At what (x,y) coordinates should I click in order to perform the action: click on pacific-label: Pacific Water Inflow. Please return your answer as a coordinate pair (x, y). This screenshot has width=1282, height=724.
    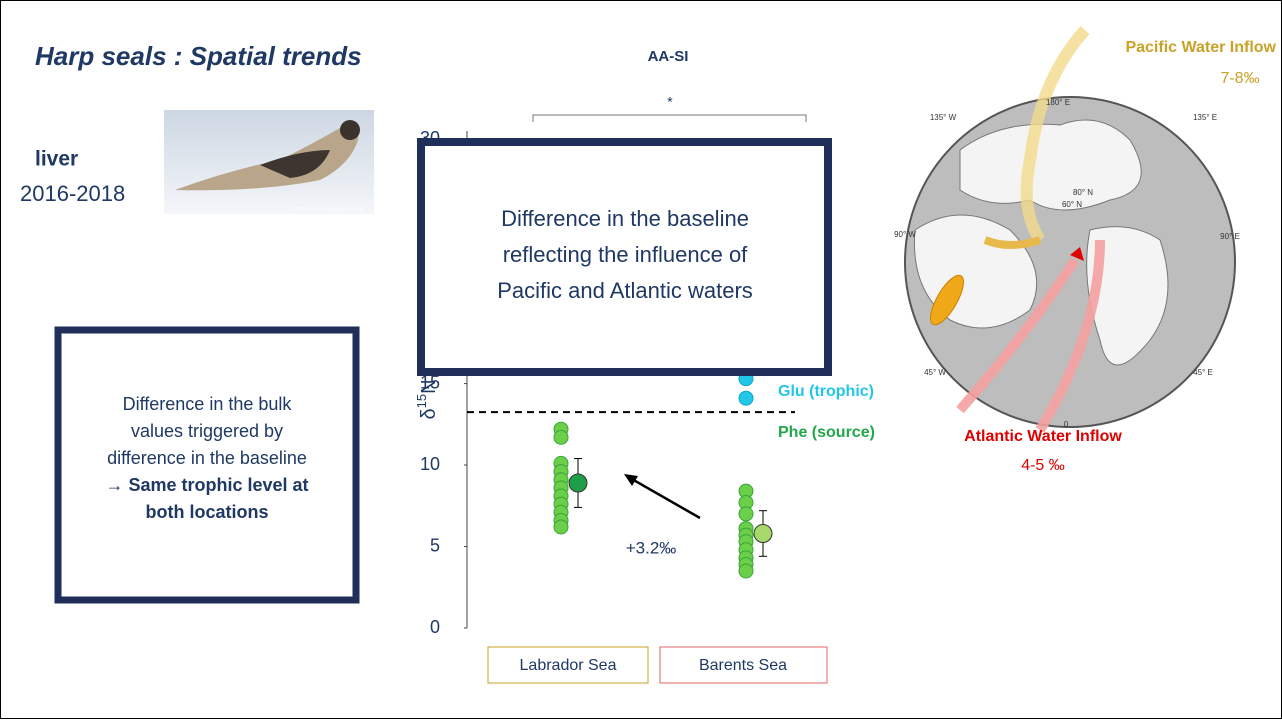
    Looking at the image, I should click on (1200, 47).